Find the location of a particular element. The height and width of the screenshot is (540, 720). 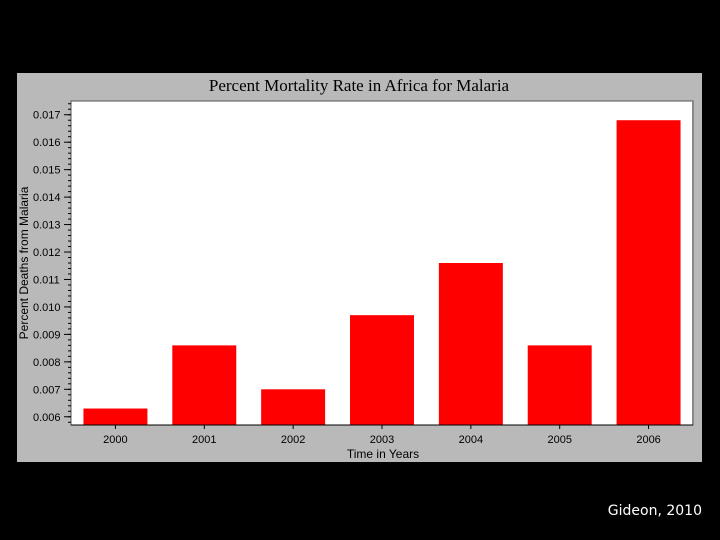

x-tick-label: 2000 is located at coordinates (115, 440).